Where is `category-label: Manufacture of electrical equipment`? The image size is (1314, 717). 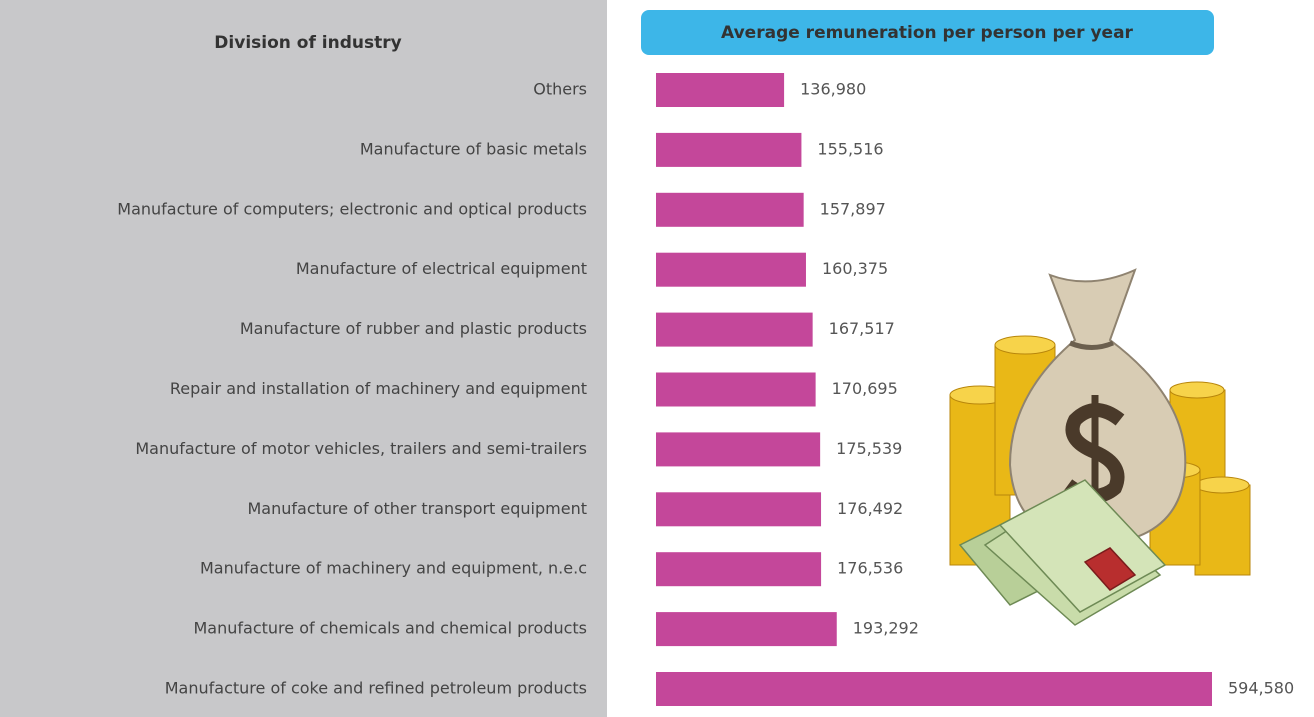 category-label: Manufacture of electrical equipment is located at coordinates (441, 268).